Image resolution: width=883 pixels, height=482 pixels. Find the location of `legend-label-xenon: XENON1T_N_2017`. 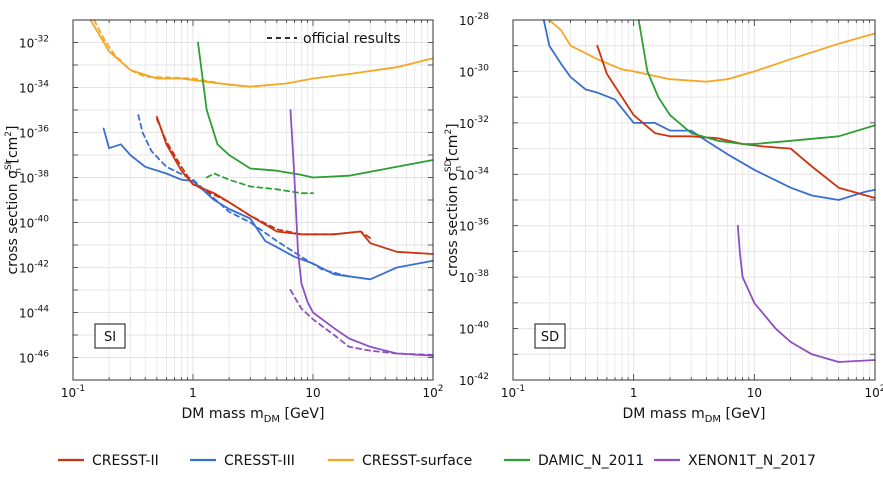

legend-label-xenon: XENON1T_N_2017 is located at coordinates (752, 461).